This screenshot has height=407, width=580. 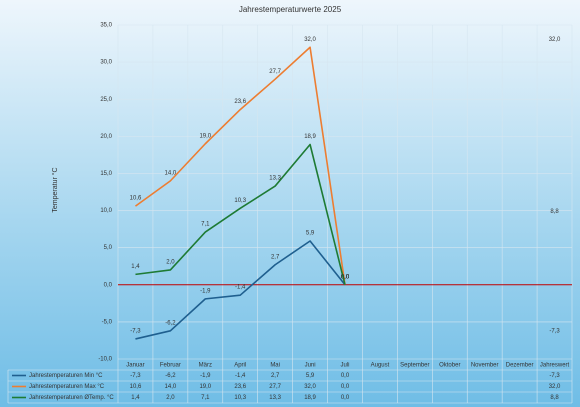 What do you see at coordinates (275, 398) in the screenshot?
I see `table-cell: 13,3` at bounding box center [275, 398].